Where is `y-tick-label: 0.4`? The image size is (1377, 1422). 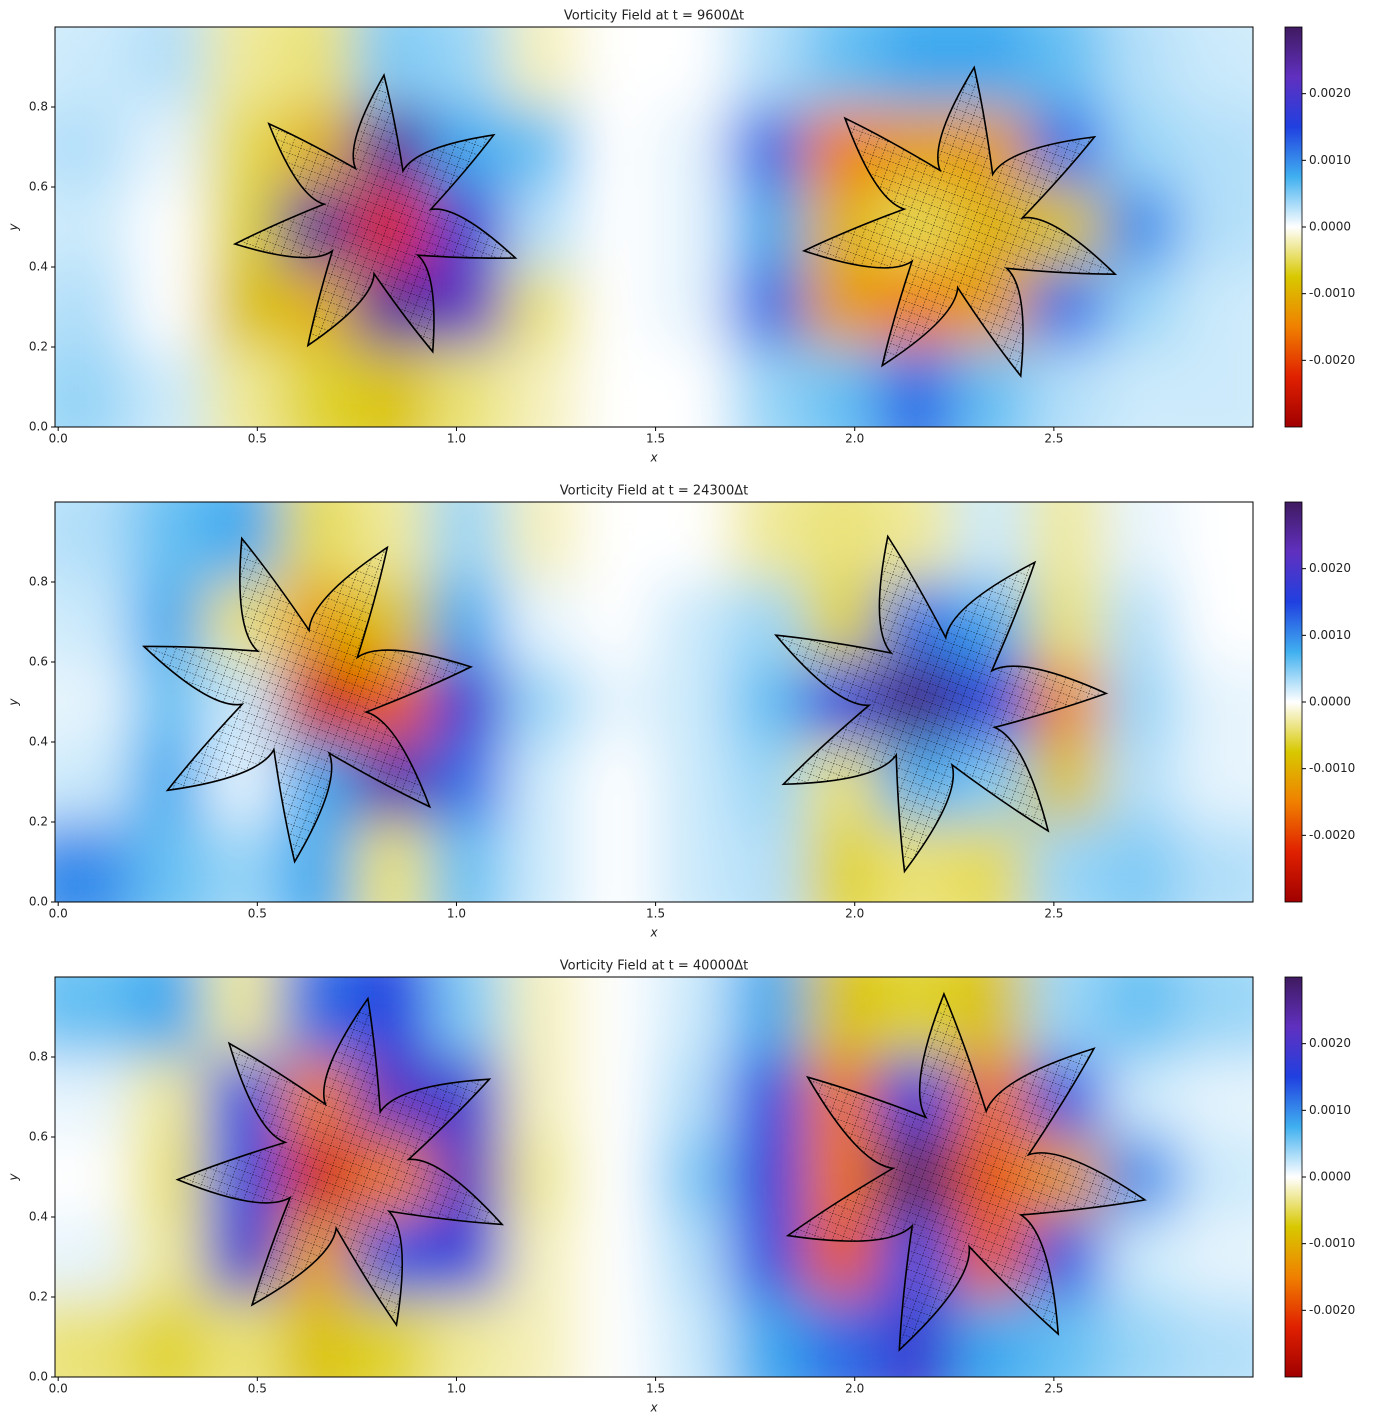
y-tick-label: 0.4 is located at coordinates (38, 742).